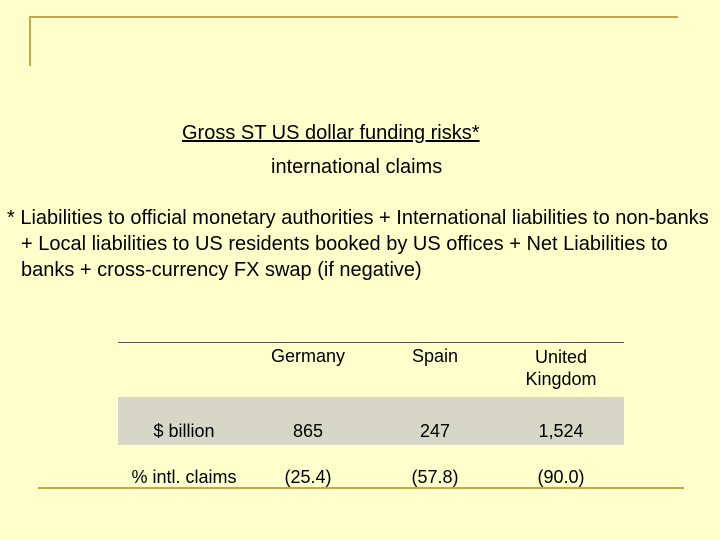 The image size is (720, 540). I want to click on cell-billion-spain: 247, so click(435, 431).